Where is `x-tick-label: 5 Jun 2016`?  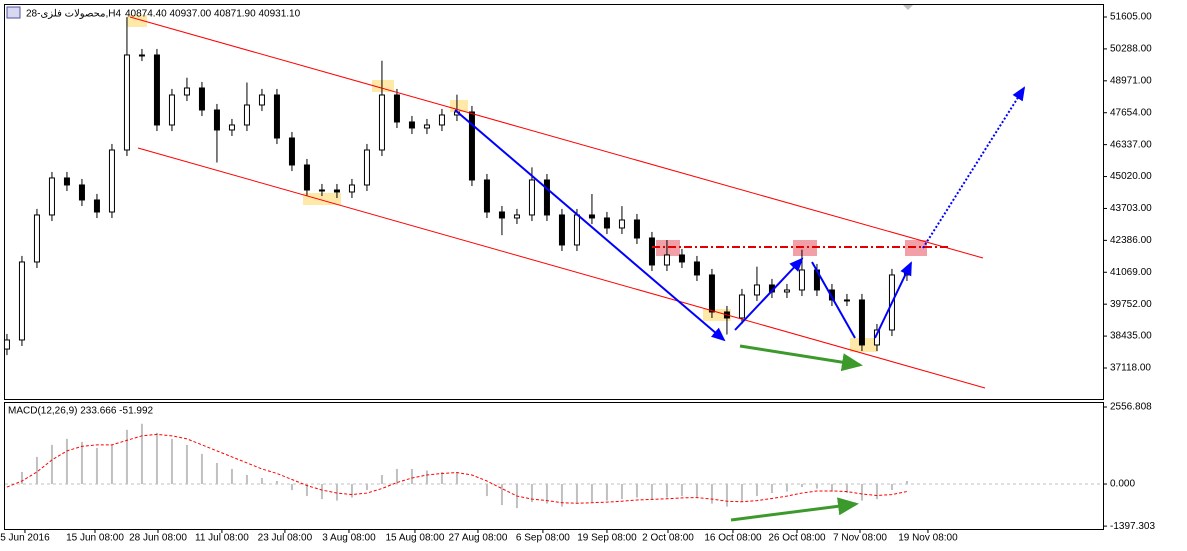 x-tick-label: 5 Jun 2016 is located at coordinates (25, 538).